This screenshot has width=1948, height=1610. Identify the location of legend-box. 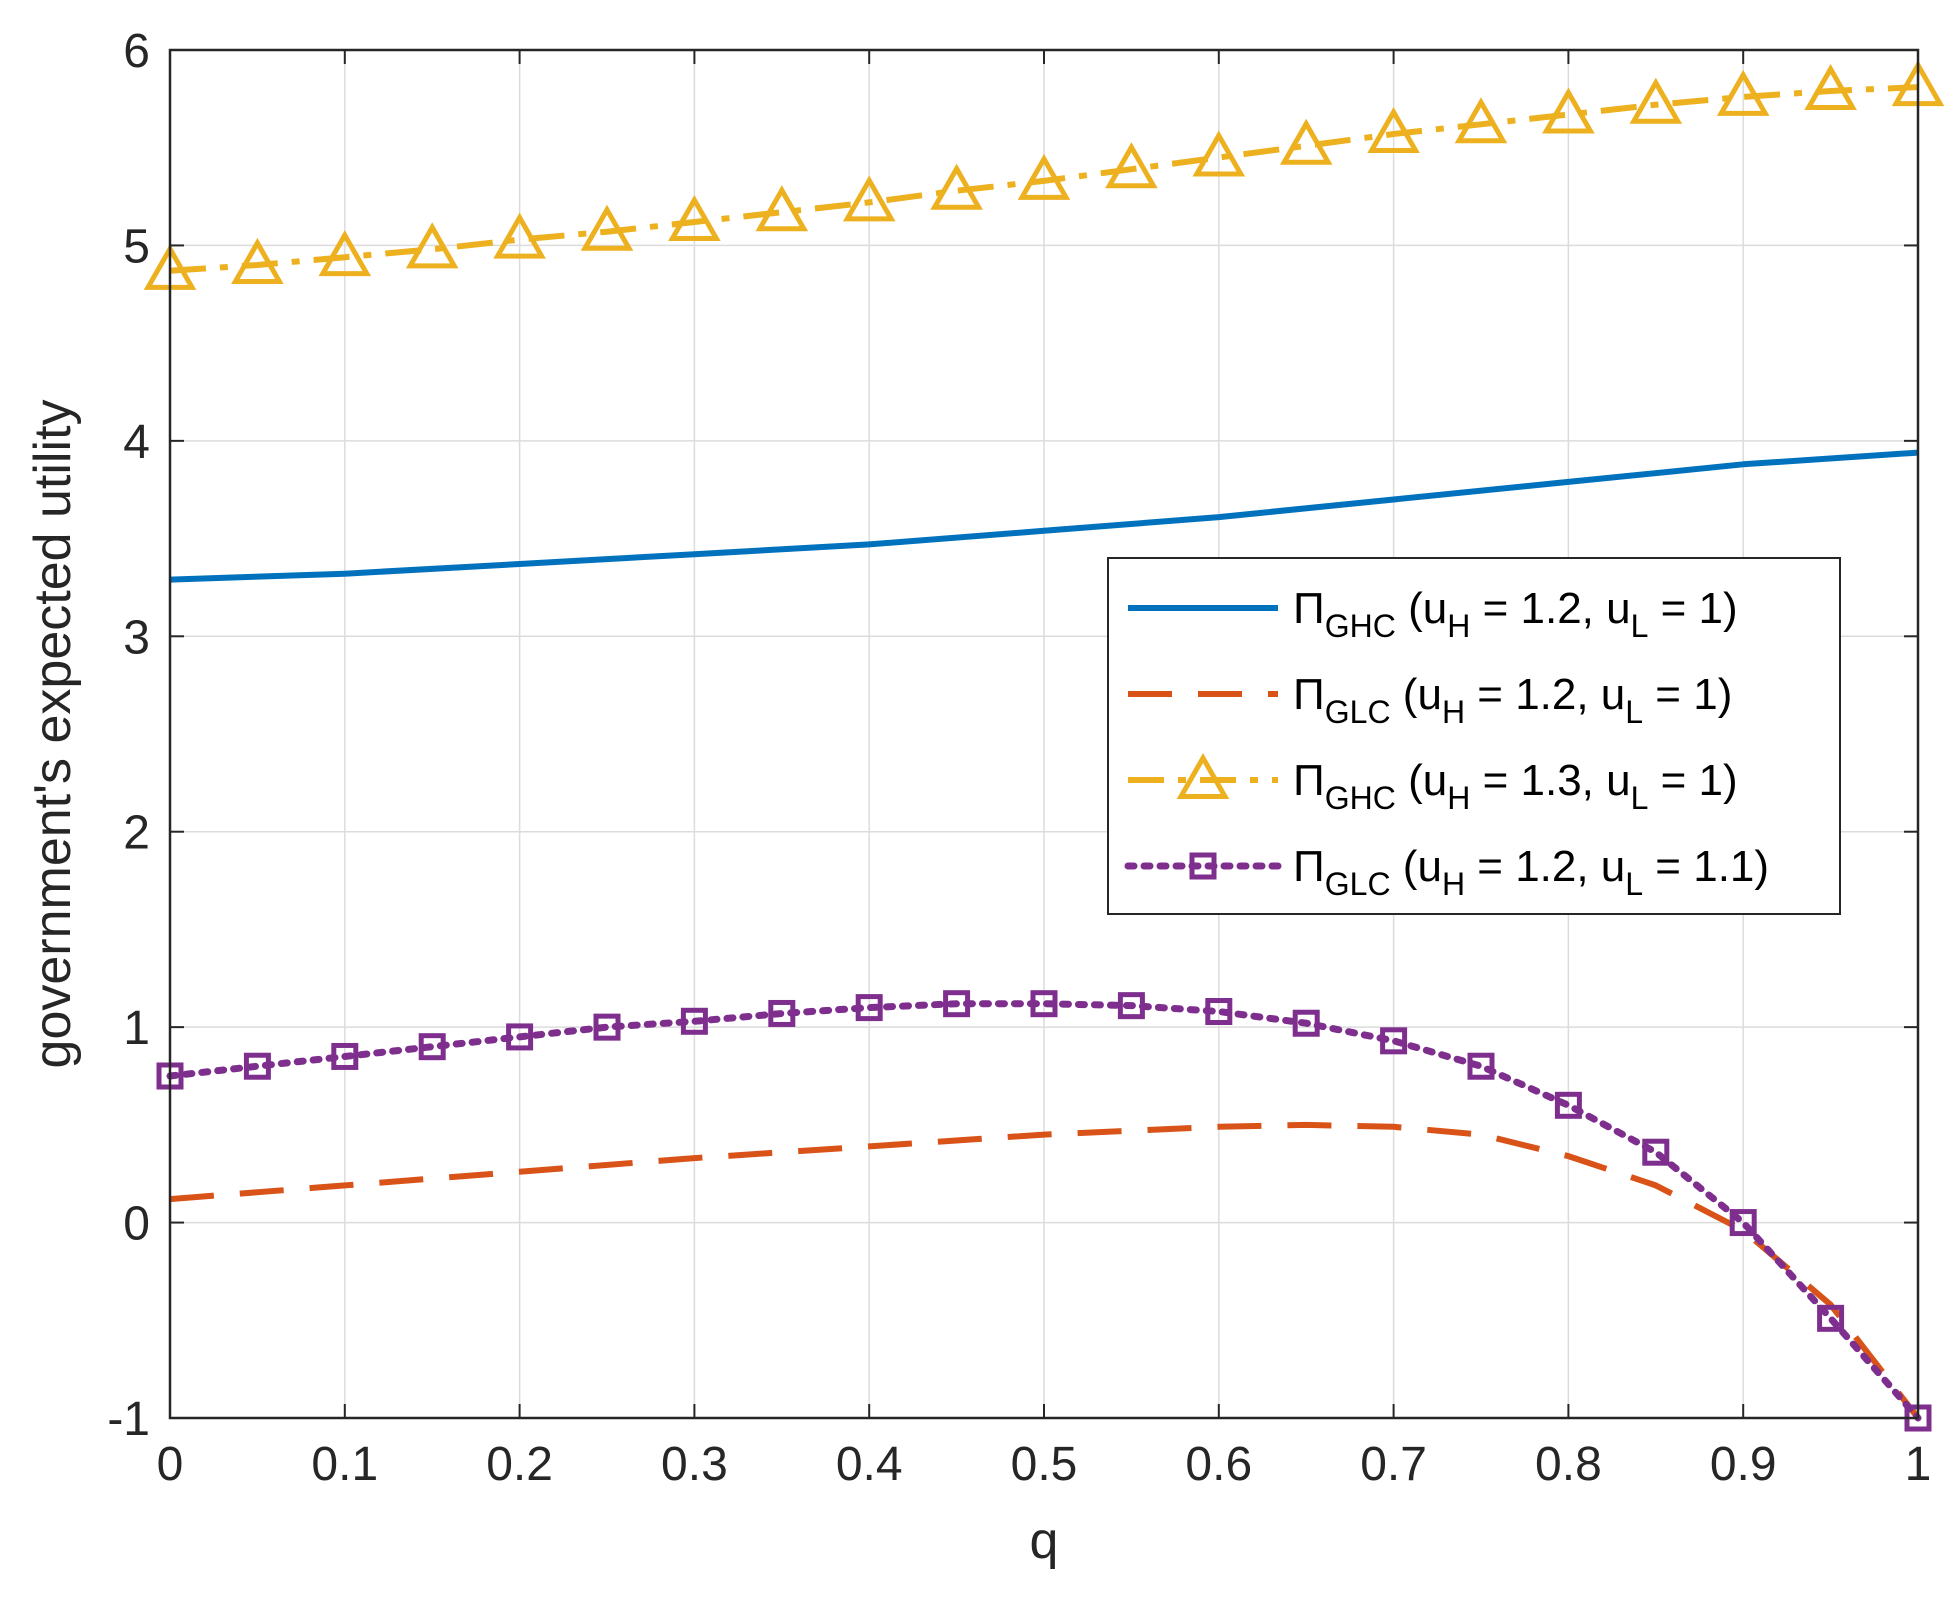
(1474, 736).